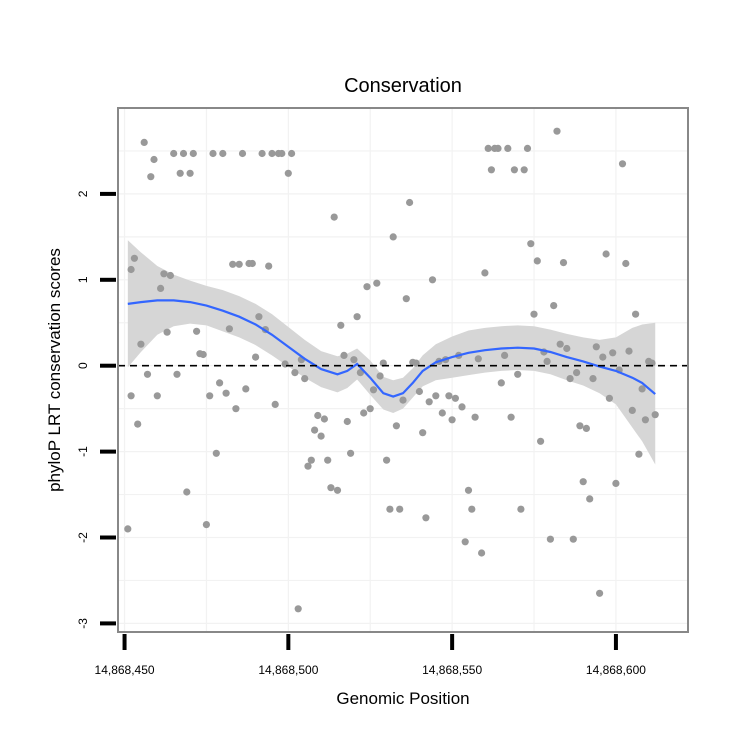  I want to click on smooth-line-path, so click(391, 348).